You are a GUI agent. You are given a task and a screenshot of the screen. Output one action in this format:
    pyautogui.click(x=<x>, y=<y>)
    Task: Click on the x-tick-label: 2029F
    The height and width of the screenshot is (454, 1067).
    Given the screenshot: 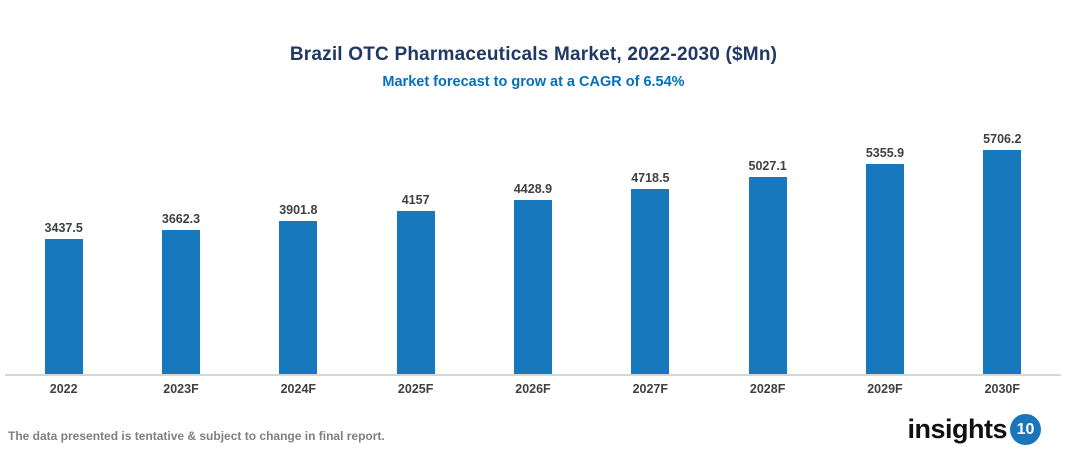 What is the action you would take?
    pyautogui.click(x=885, y=389)
    